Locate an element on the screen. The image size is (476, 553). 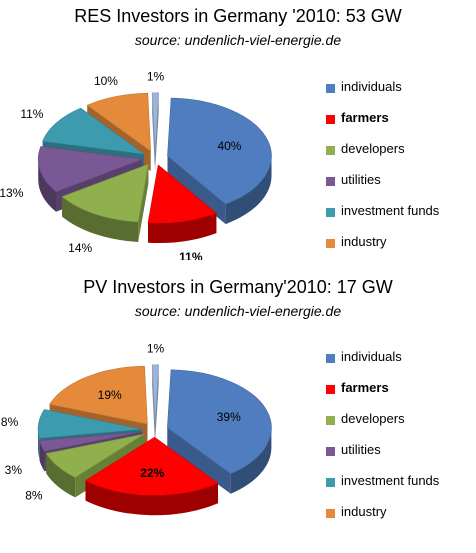
data-label-individuals: 40% is located at coordinates (229, 146).